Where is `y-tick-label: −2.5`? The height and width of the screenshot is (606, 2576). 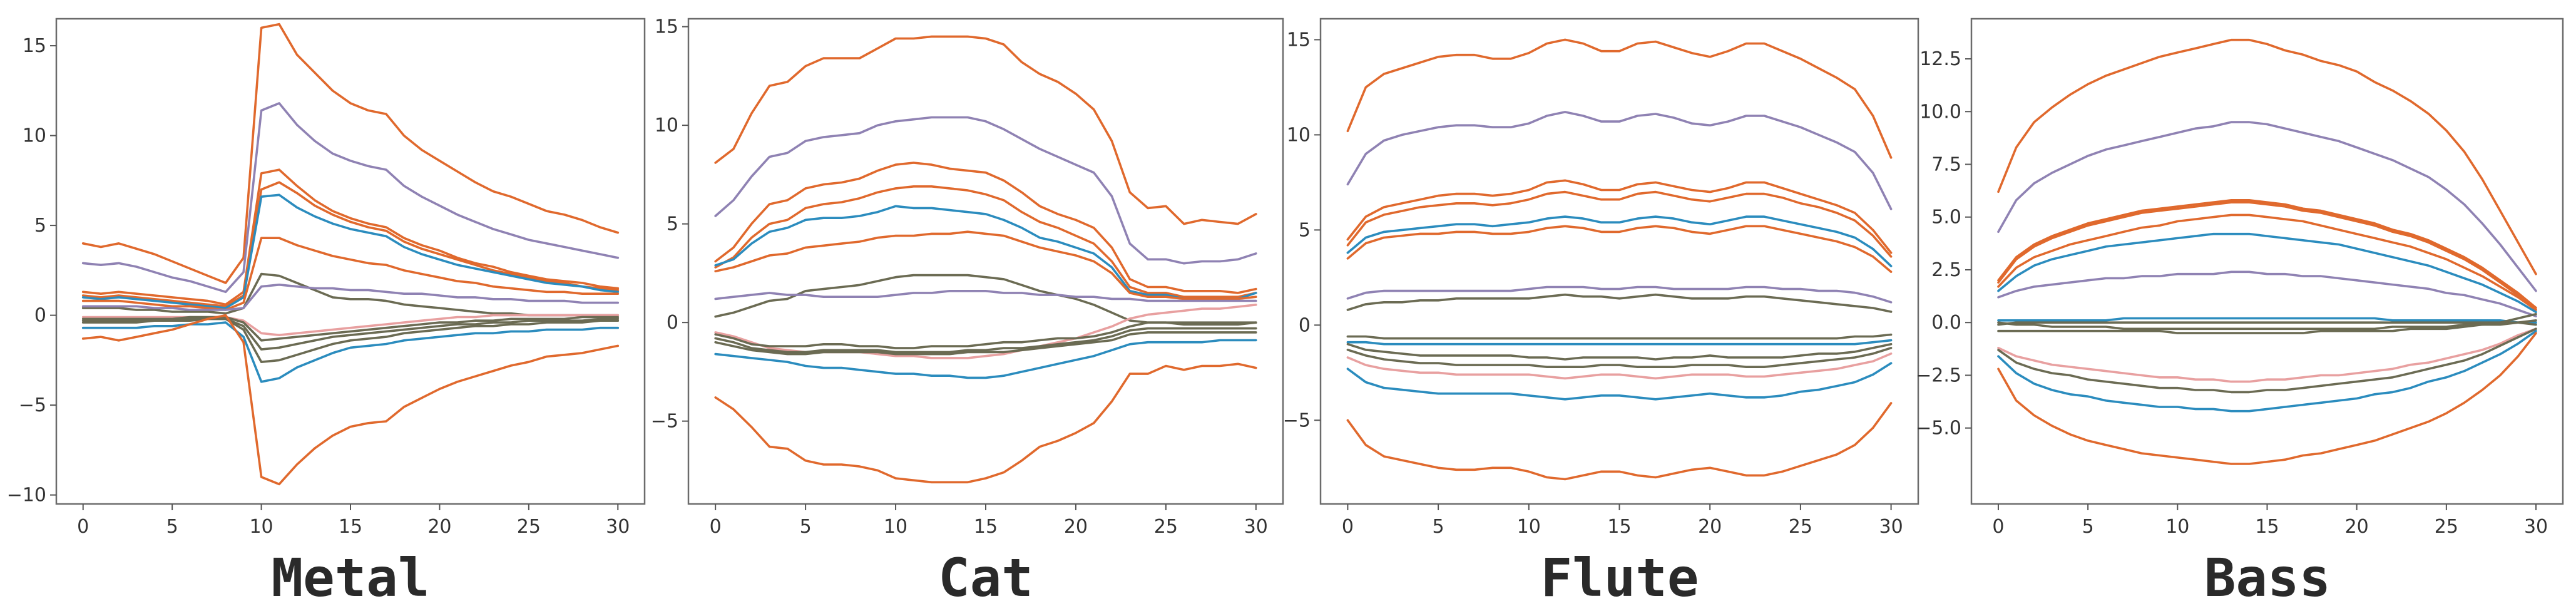 y-tick-label: −2.5 is located at coordinates (1939, 375).